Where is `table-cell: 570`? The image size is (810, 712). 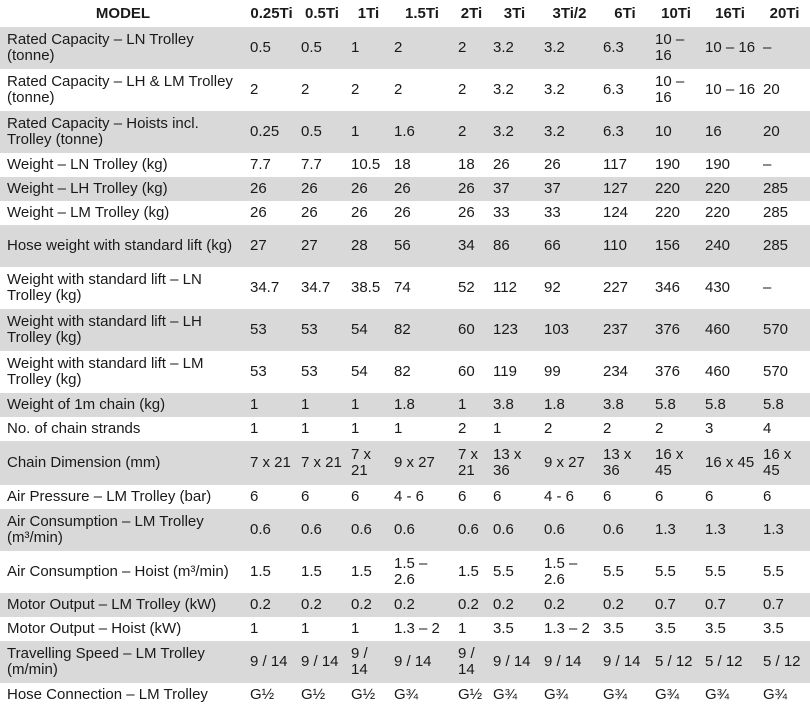
table-cell: 570 is located at coordinates (784, 372).